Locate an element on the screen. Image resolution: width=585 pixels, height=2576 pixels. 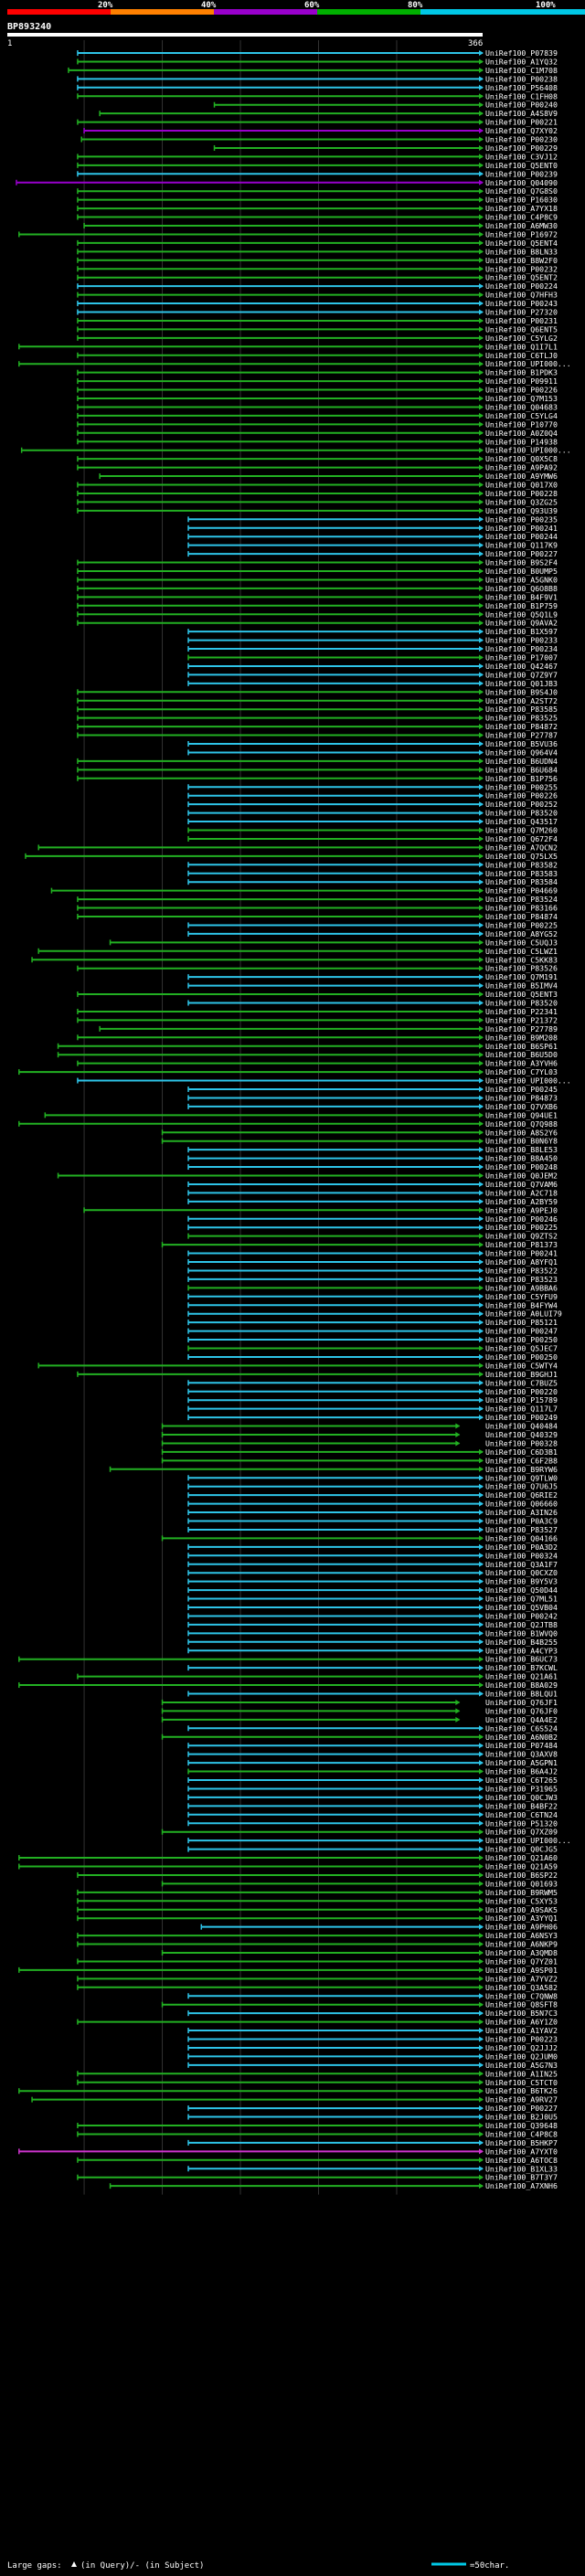
hit-row: UniRef100_B1P756 is located at coordinates (317, 778).